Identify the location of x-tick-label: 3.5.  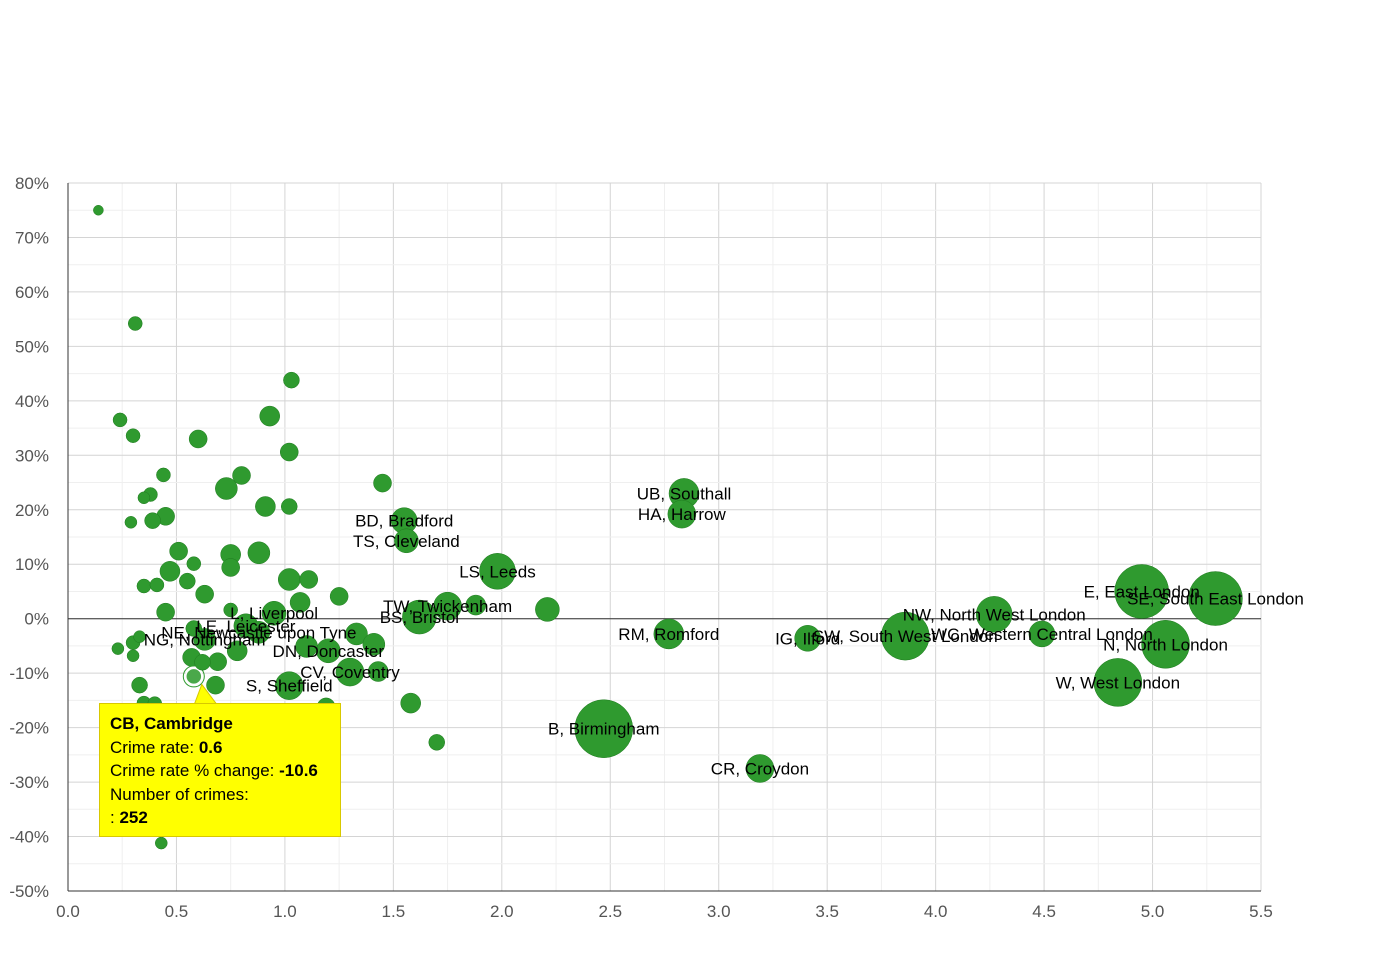
(827, 911).